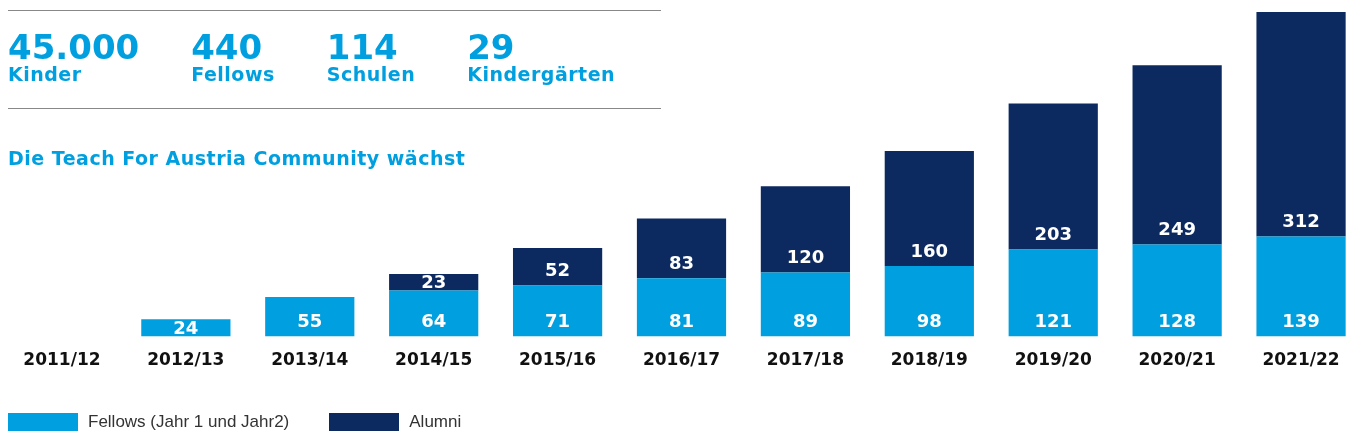 The image size is (1363, 435). I want to click on x-tick-label: 2017/18, so click(805, 359).